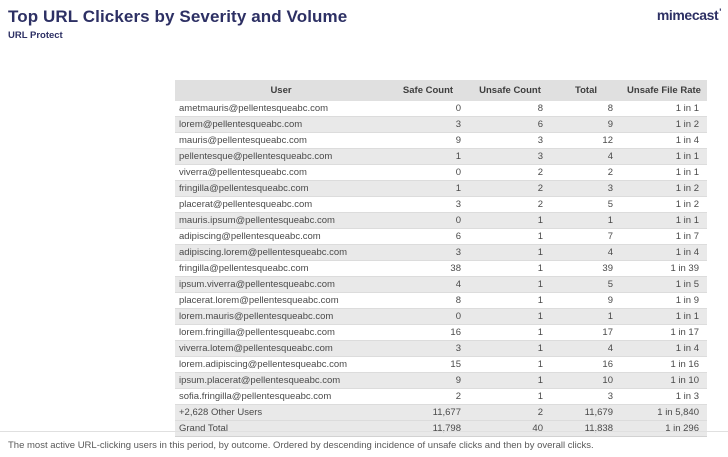  Describe the element at coordinates (586, 268) in the screenshot. I see `total-cell: 39` at that location.